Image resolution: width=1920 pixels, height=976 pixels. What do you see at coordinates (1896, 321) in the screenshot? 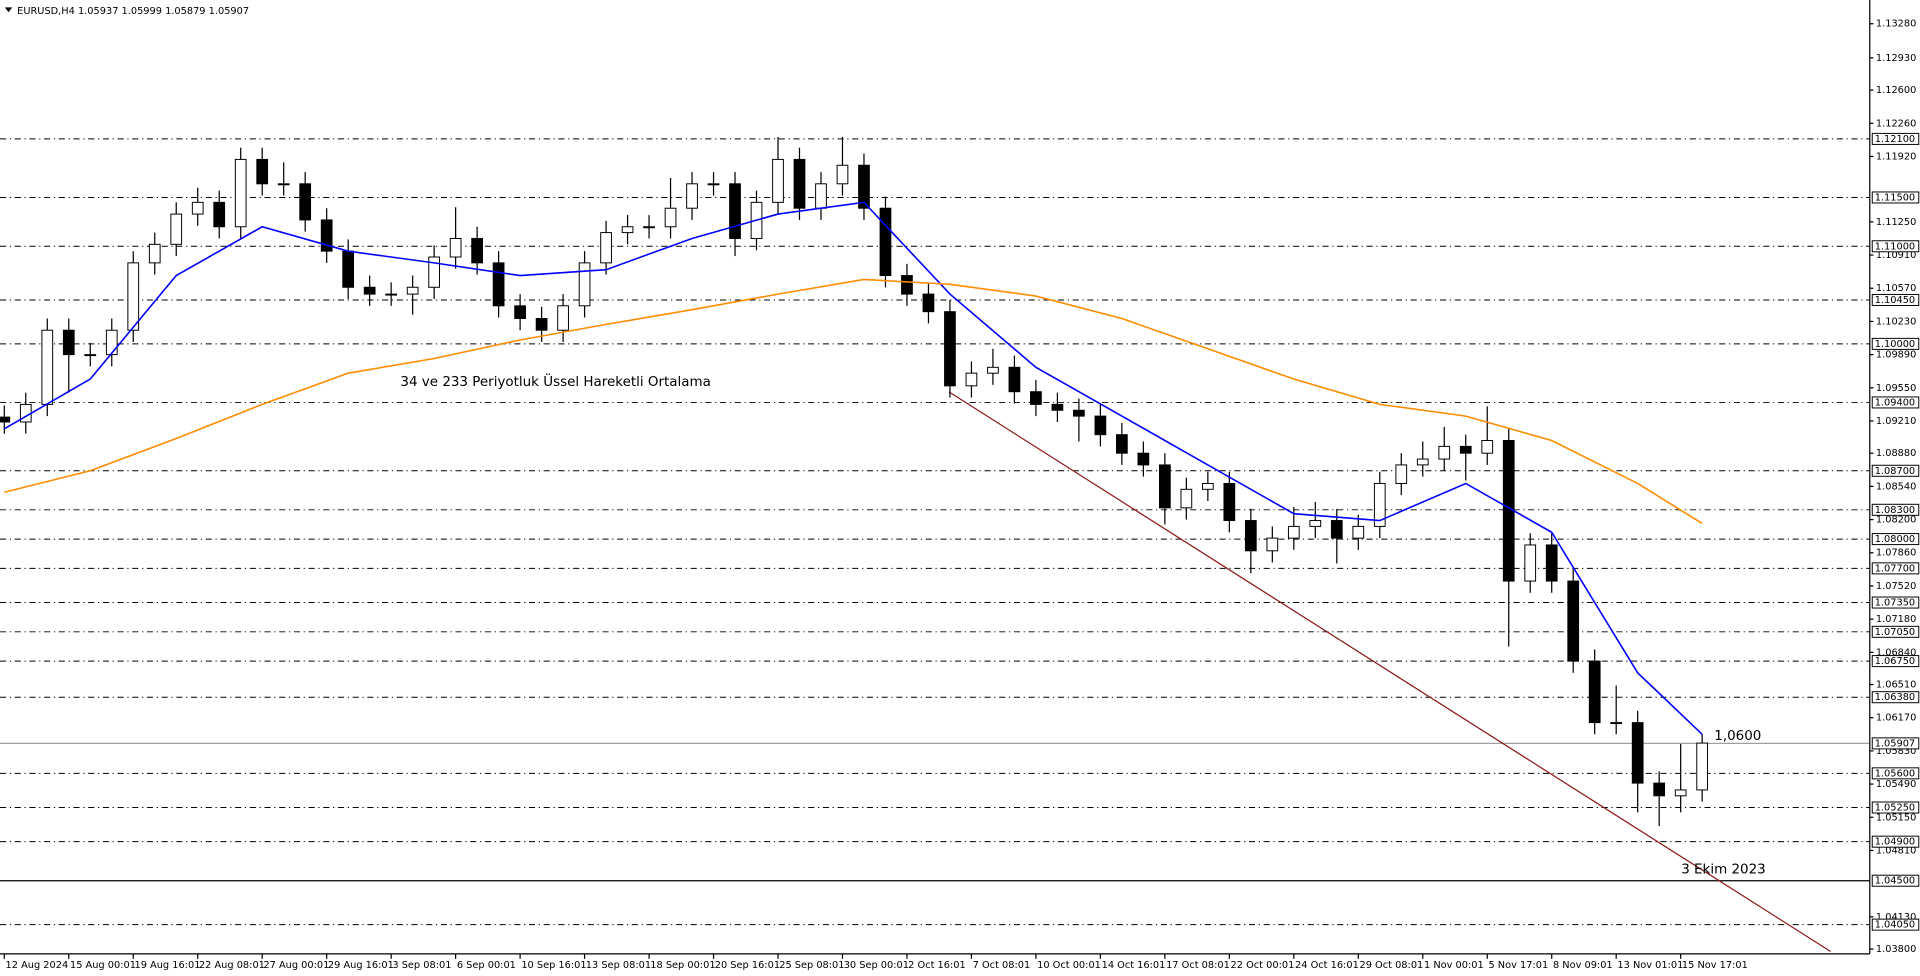
I see `y-tick-label: 1.10230` at bounding box center [1896, 321].